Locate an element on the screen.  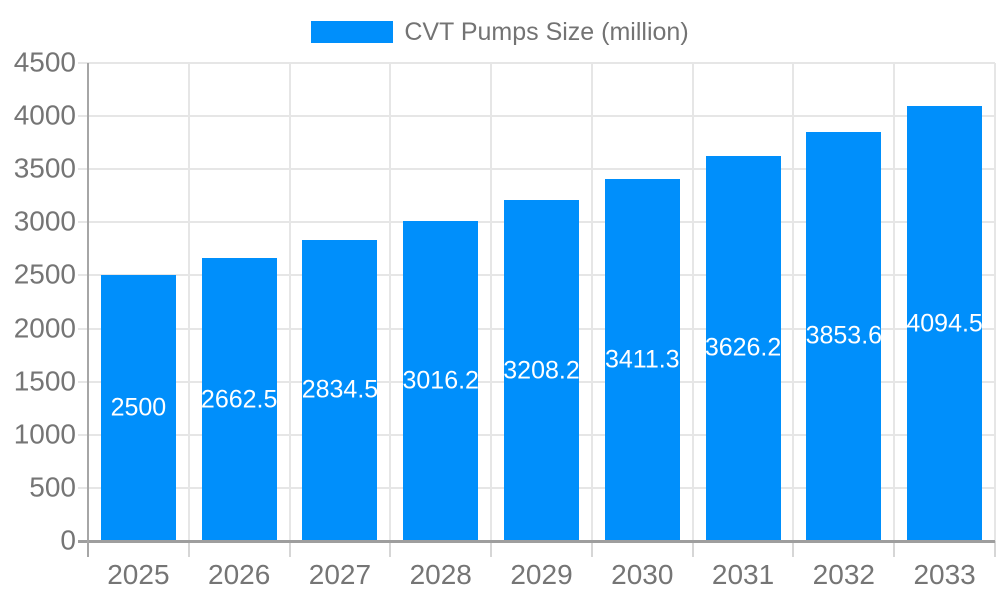
y-axis-tick-label: 1000 is located at coordinates (44, 434).